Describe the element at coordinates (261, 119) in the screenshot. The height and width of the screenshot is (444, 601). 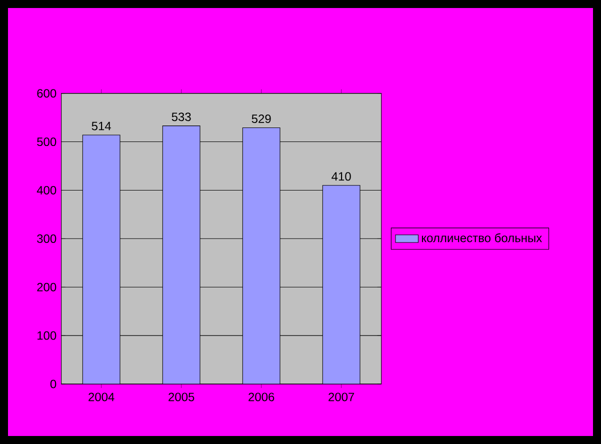
I see `data-label: 529` at that location.